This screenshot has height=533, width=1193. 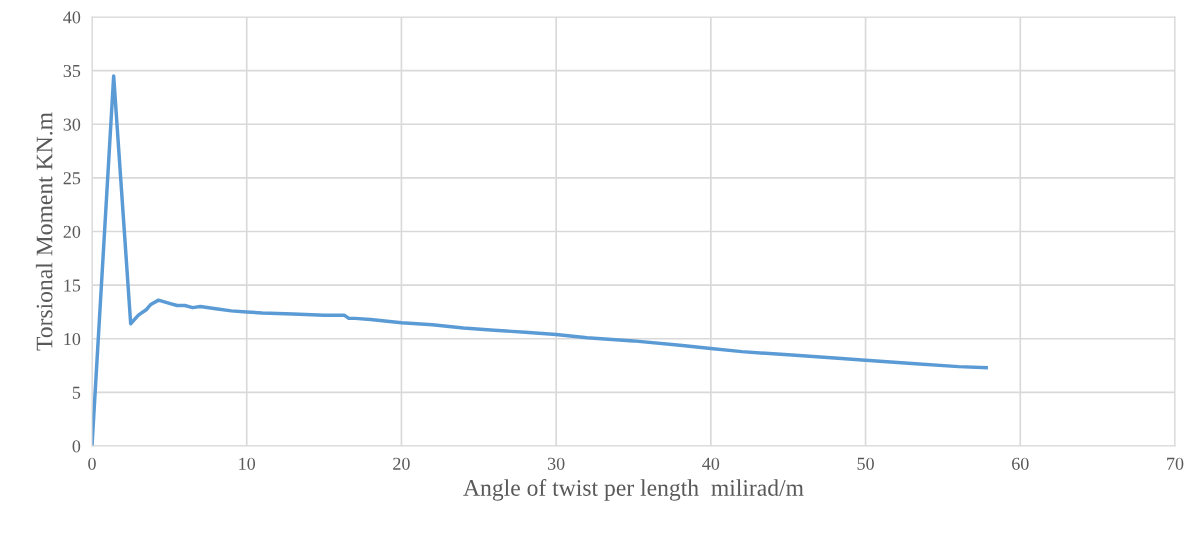 What do you see at coordinates (44, 231) in the screenshot?
I see `y-axis-title: Torsional Moment KN.m` at bounding box center [44, 231].